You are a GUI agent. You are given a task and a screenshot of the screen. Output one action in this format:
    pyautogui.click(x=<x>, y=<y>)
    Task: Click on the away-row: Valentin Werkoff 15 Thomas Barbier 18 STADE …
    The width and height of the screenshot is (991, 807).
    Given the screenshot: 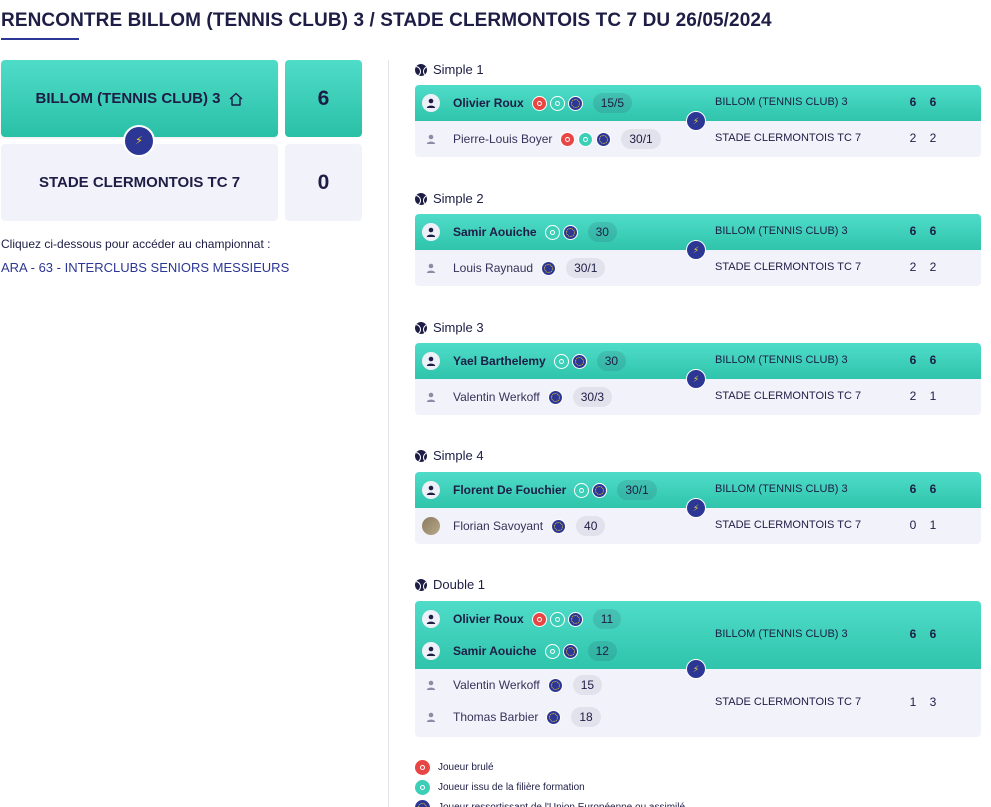 What is the action you would take?
    pyautogui.click(x=698, y=703)
    